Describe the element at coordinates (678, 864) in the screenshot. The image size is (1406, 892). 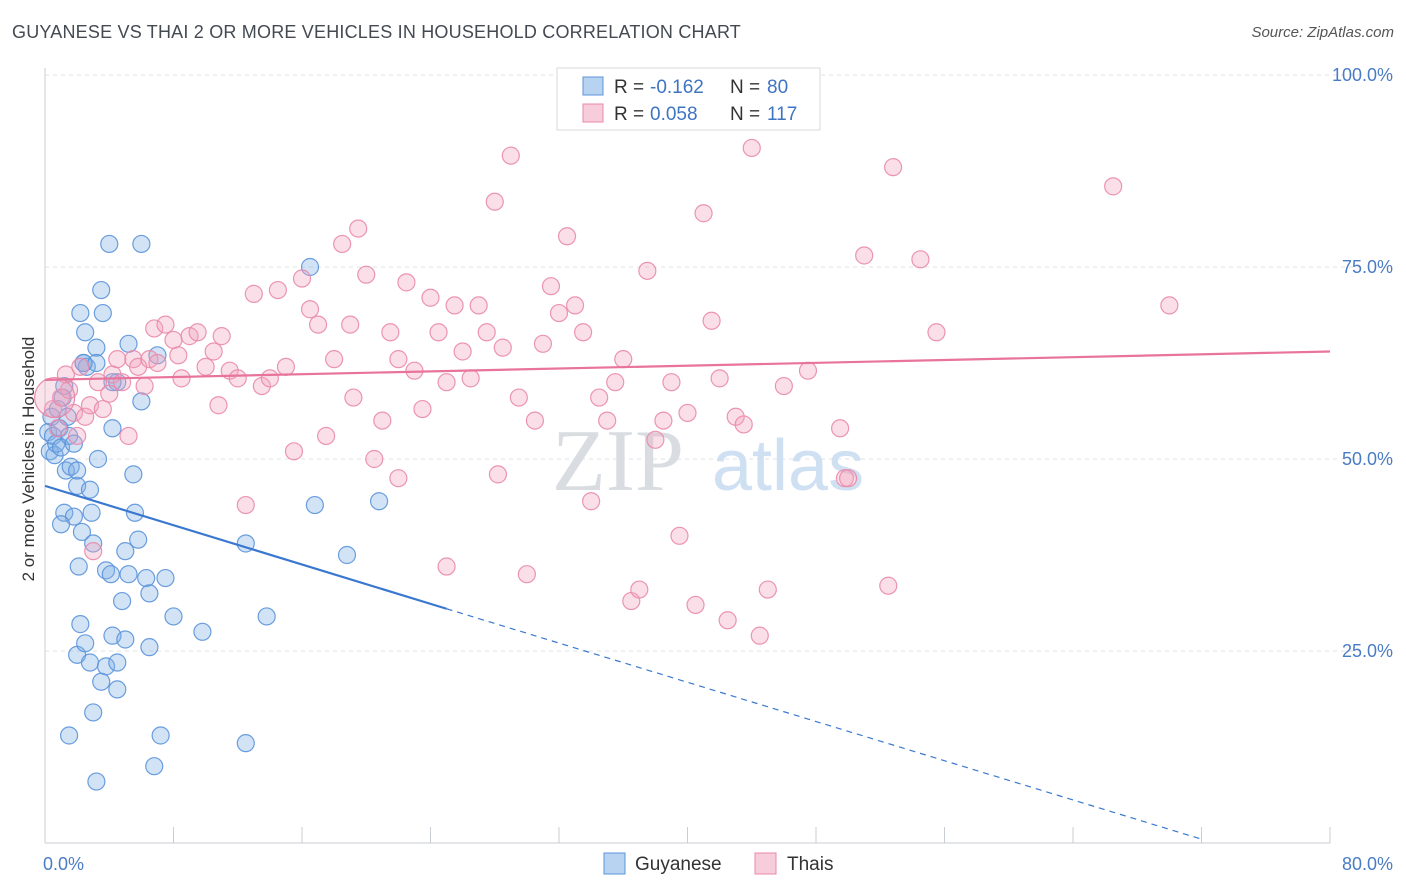
I see `bottom-legend-label-guyanese: Guyanese` at that location.